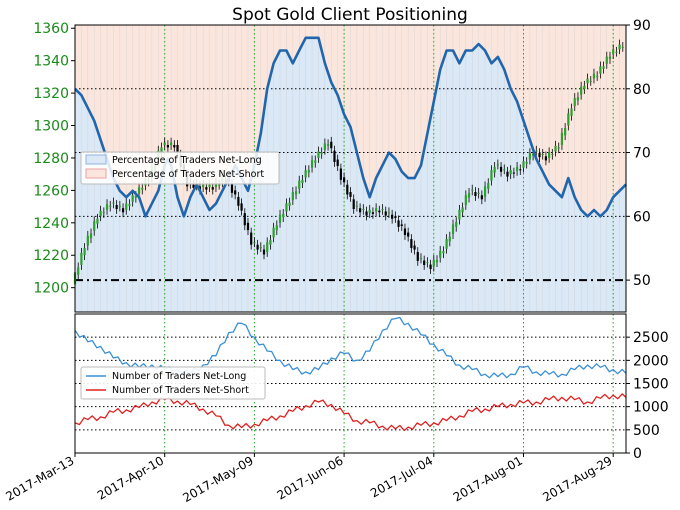  What do you see at coordinates (180, 168) in the screenshot?
I see `legend-top-box` at bounding box center [180, 168].